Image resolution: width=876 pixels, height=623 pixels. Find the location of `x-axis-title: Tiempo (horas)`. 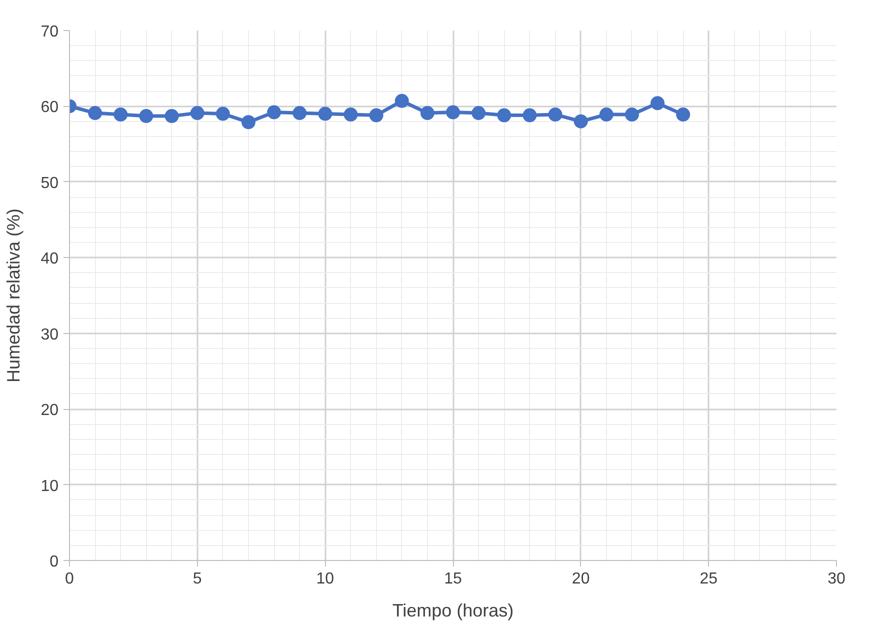

x-axis-title: Tiempo (horas) is located at coordinates (453, 610).